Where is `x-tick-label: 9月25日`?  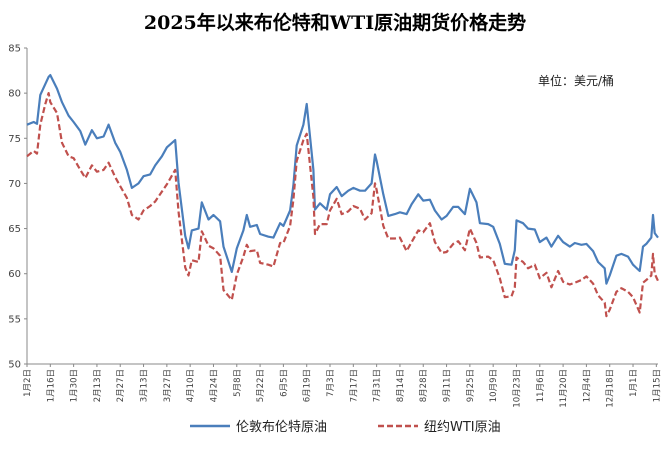
x-tick-label: 9月25日 is located at coordinates (471, 385).